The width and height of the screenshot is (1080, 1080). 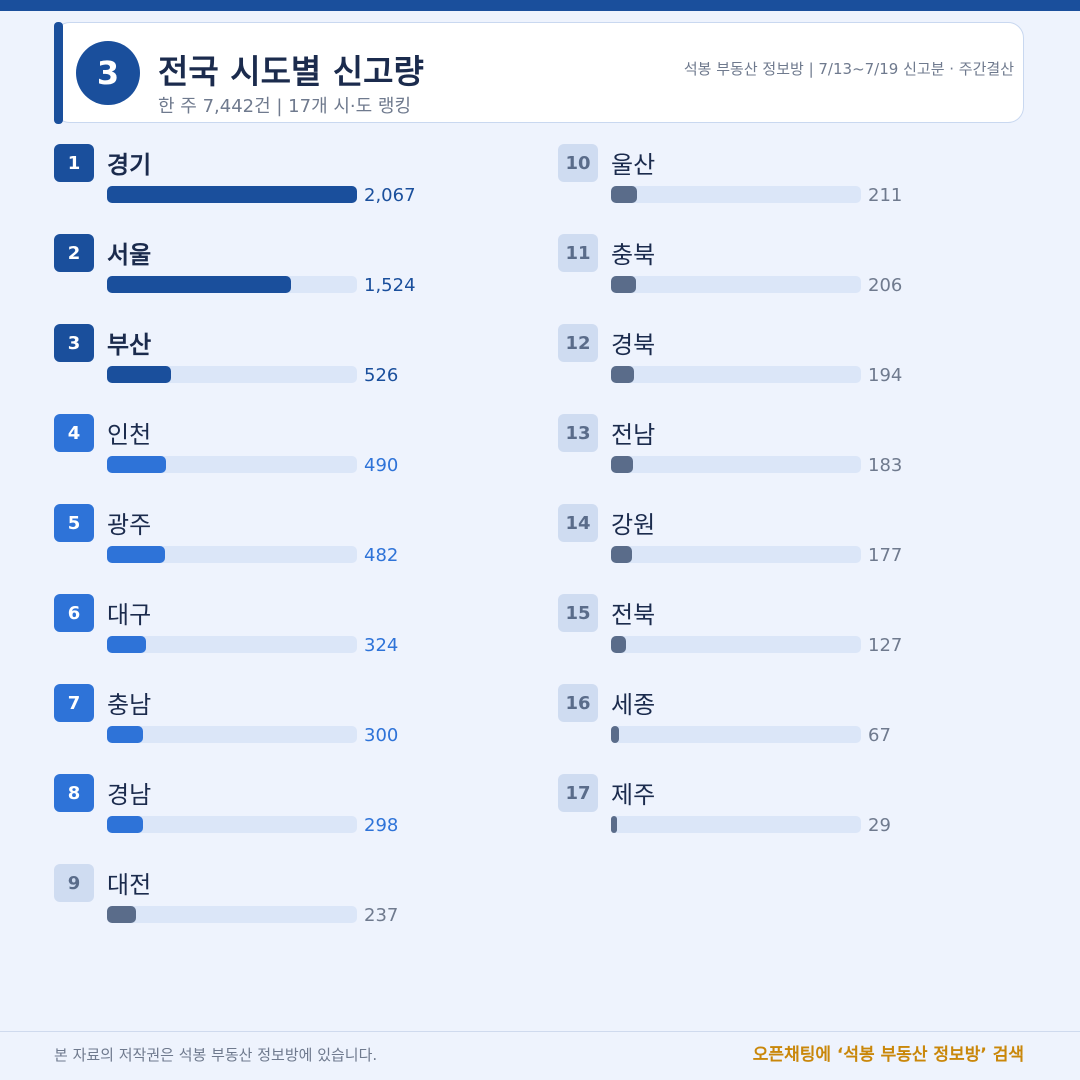 What do you see at coordinates (291, 71) in the screenshot?
I see `page-title: 전국 시도별 신고량` at bounding box center [291, 71].